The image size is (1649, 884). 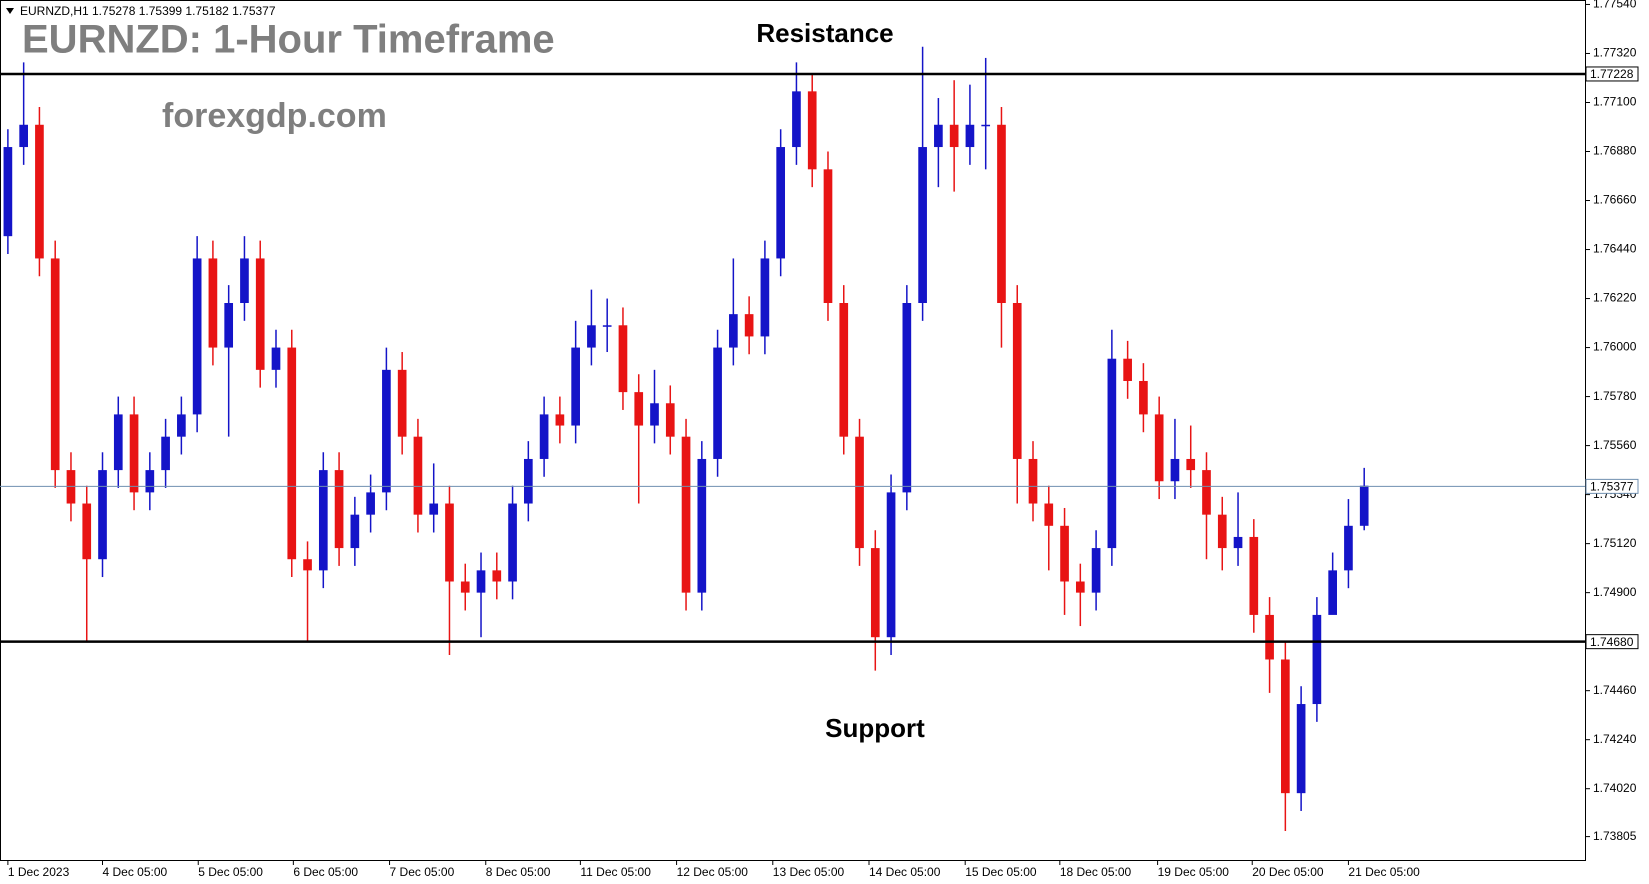 What do you see at coordinates (1615, 836) in the screenshot?
I see `y-tick-label: 1.73805` at bounding box center [1615, 836].